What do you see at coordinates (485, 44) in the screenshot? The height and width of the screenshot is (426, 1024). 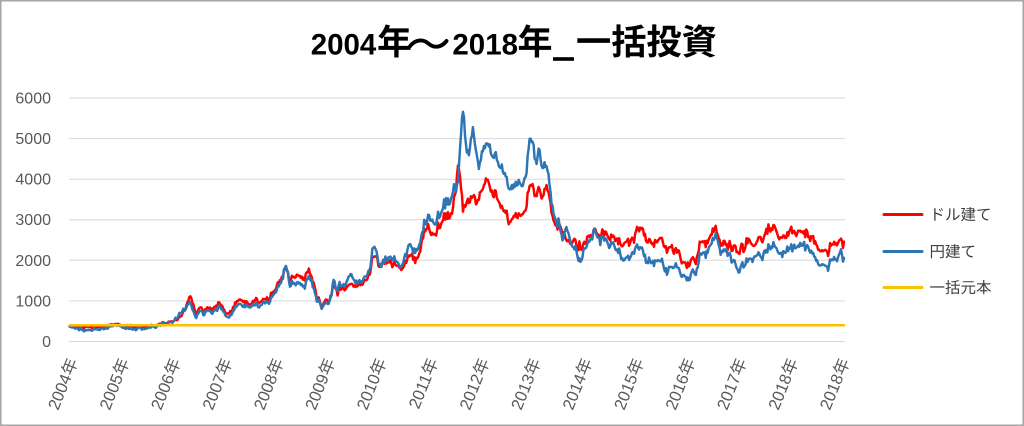 I see `svg-text: 2018` at bounding box center [485, 44].